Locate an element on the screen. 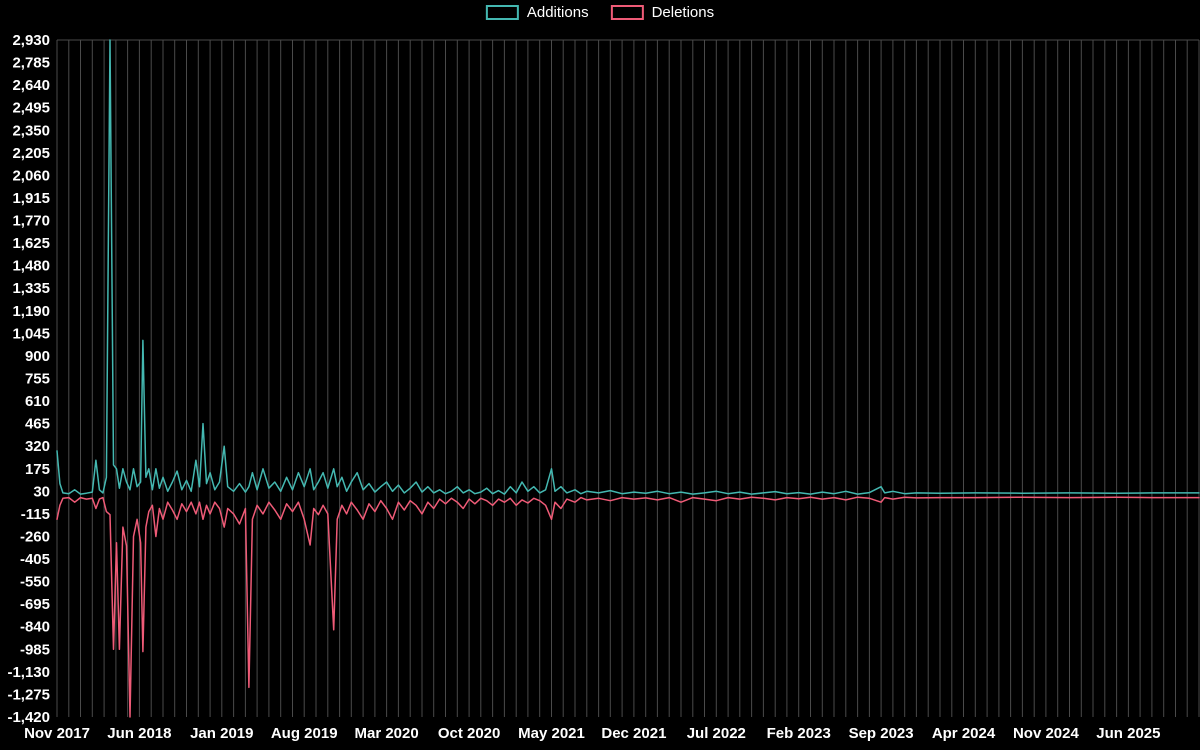 The height and width of the screenshot is (750, 1200). y-tick-label: 2,930 is located at coordinates (31, 40).